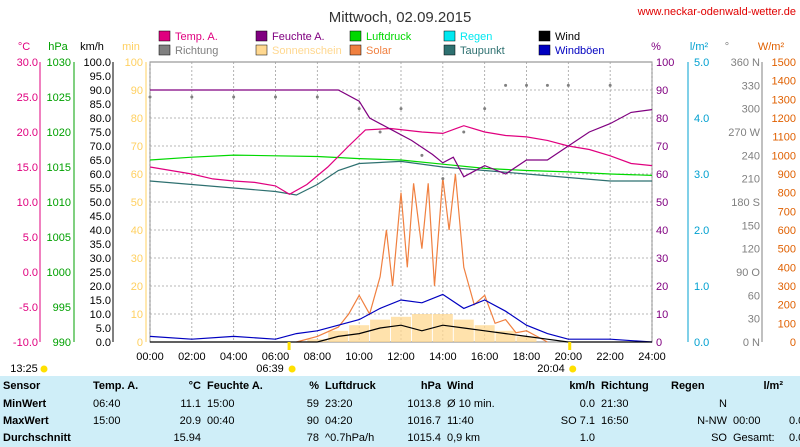 This screenshot has height=447, width=800. What do you see at coordinates (751, 343) in the screenshot?
I see `tick-label-direction: 0 N` at bounding box center [751, 343].